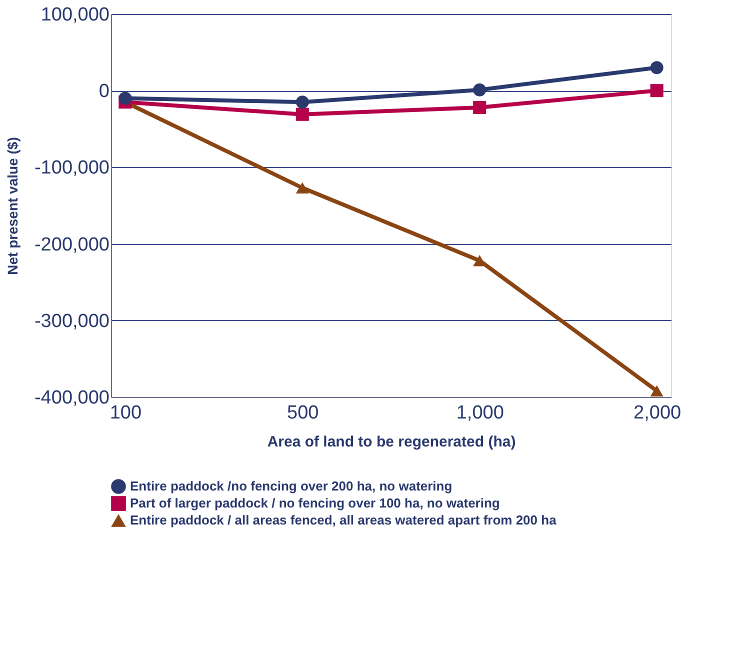 This screenshot has height=648, width=739. I want to click on y-tick-label: -200,000, so click(72, 245).